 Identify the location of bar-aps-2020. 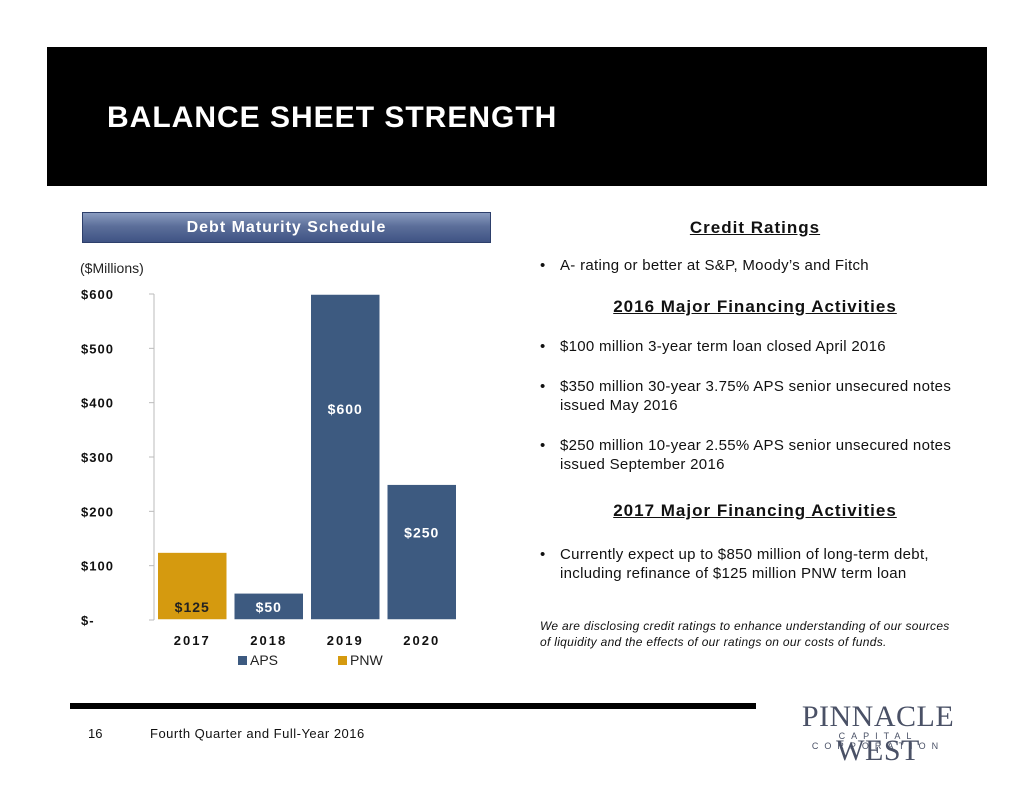
(422, 552).